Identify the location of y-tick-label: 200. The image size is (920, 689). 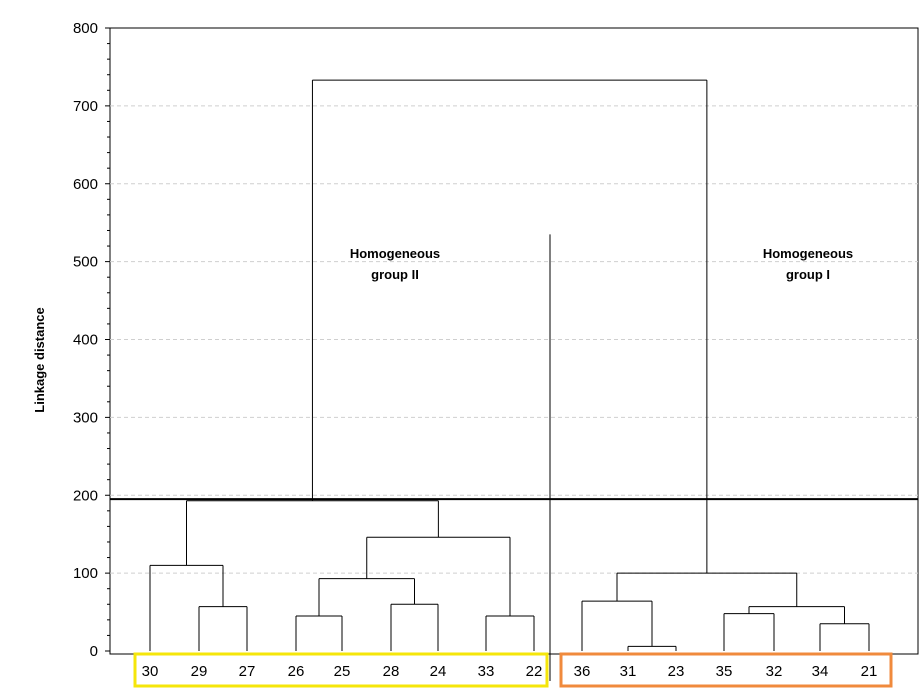
(85, 495).